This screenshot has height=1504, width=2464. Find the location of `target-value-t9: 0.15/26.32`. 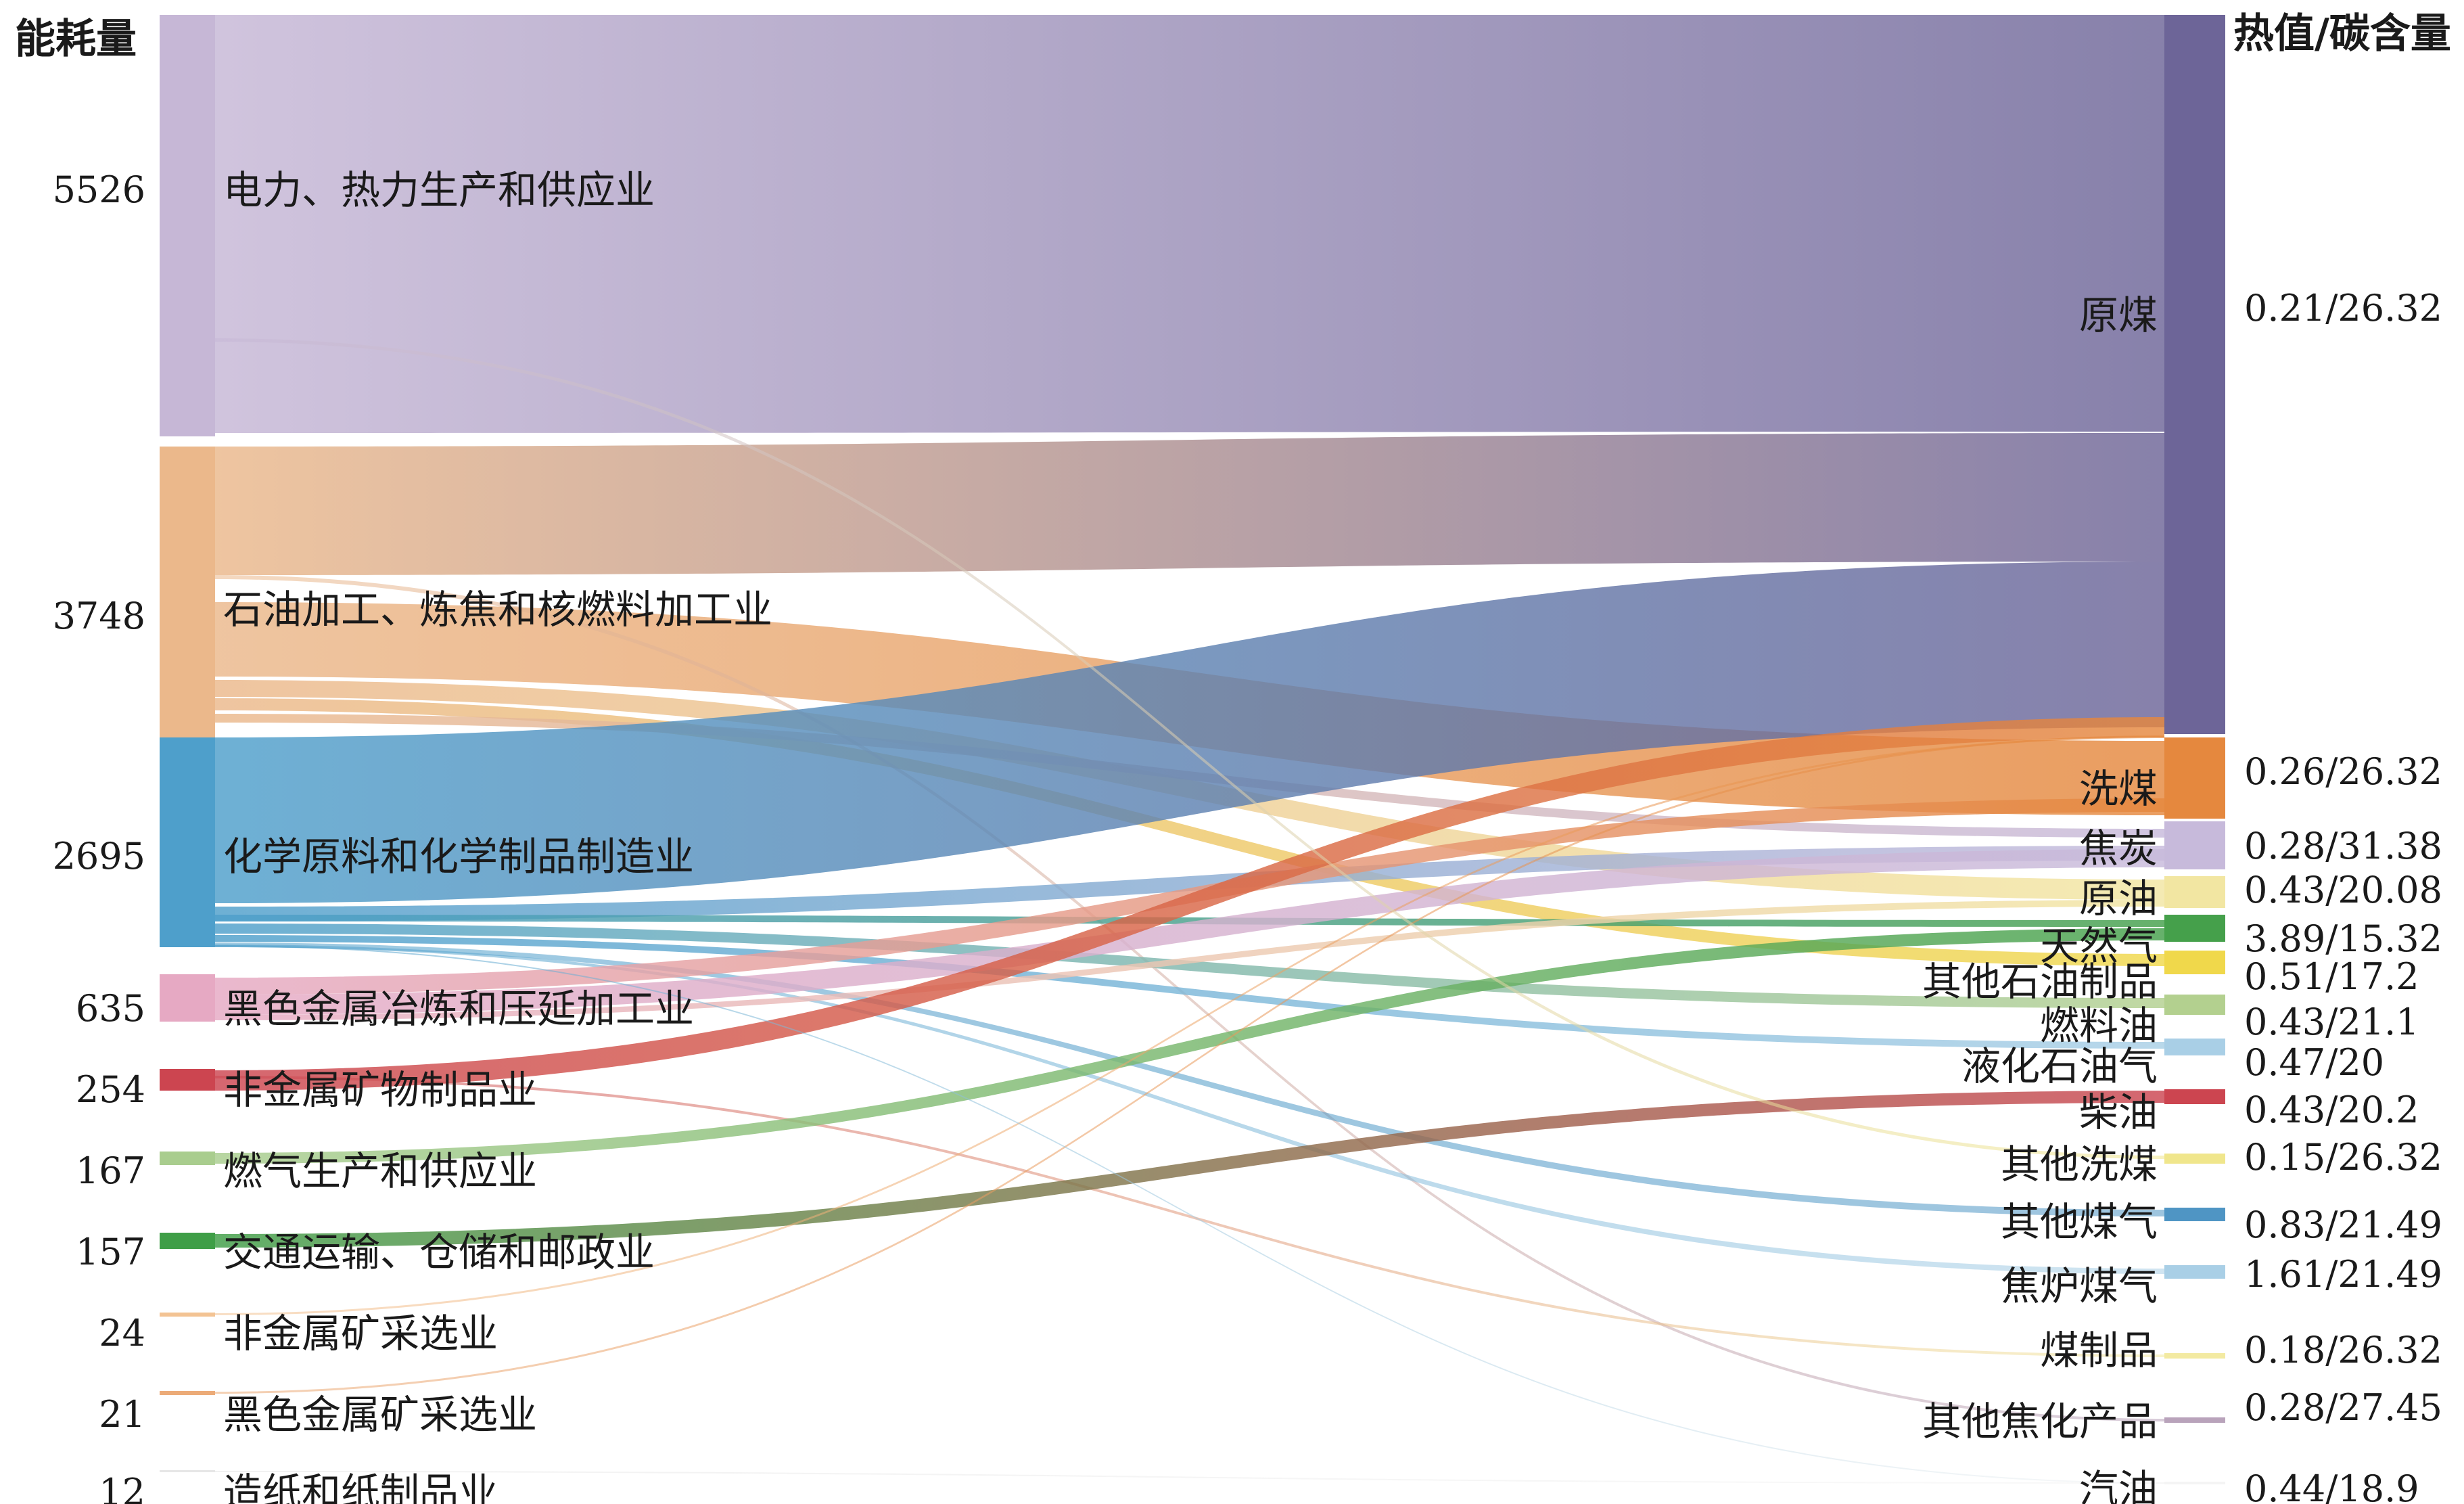

target-value-t9: 0.15/26.32 is located at coordinates (2343, 1157).